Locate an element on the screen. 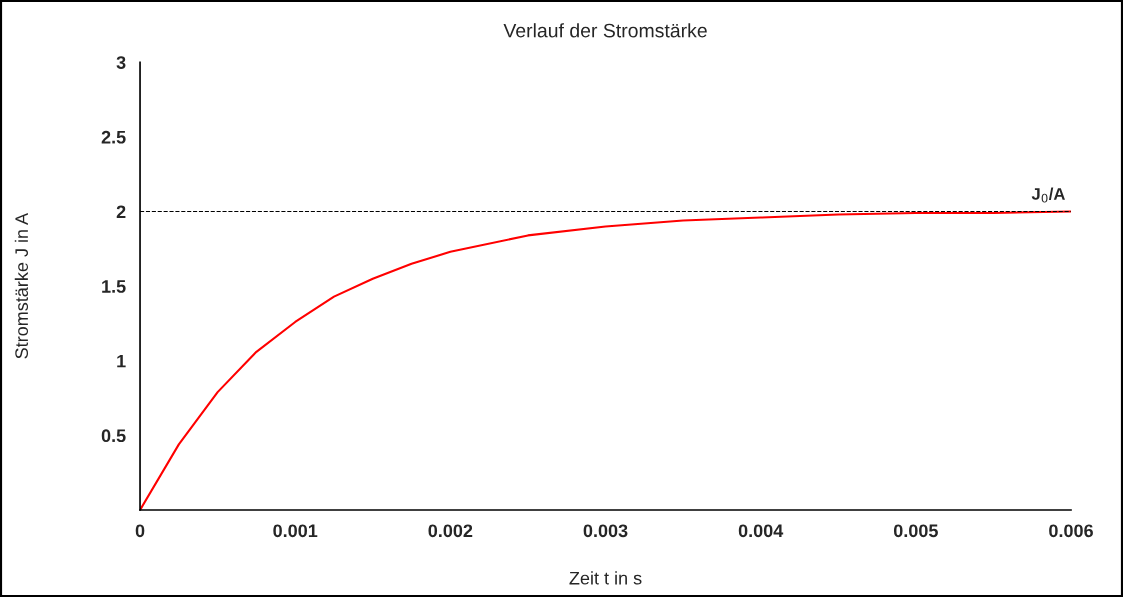 The width and height of the screenshot is (1123, 597). y-tick-label: 2 is located at coordinates (121, 212).